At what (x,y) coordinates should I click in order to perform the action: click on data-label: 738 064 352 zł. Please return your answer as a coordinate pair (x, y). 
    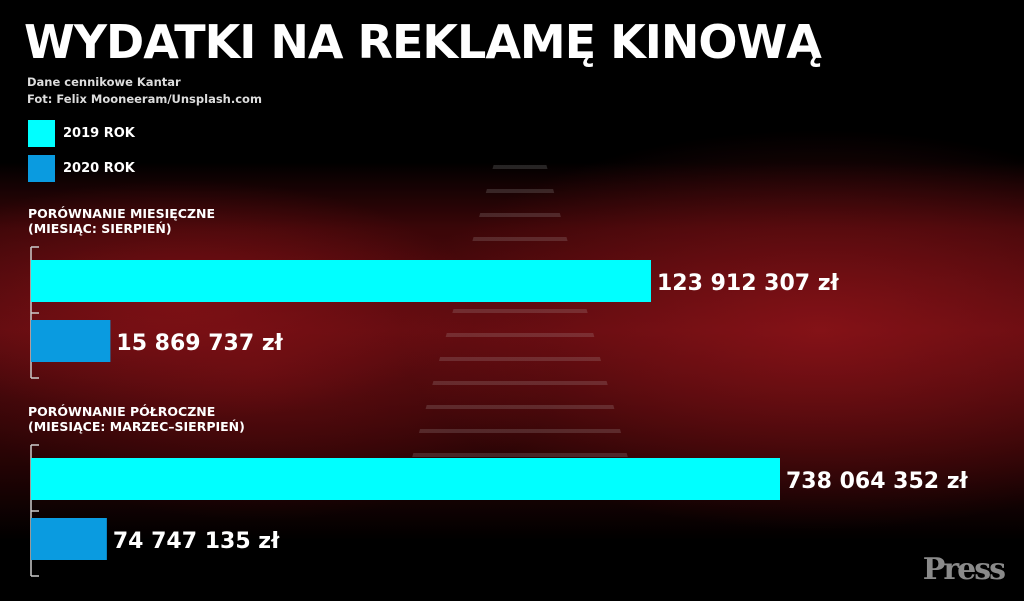
    Looking at the image, I should click on (877, 481).